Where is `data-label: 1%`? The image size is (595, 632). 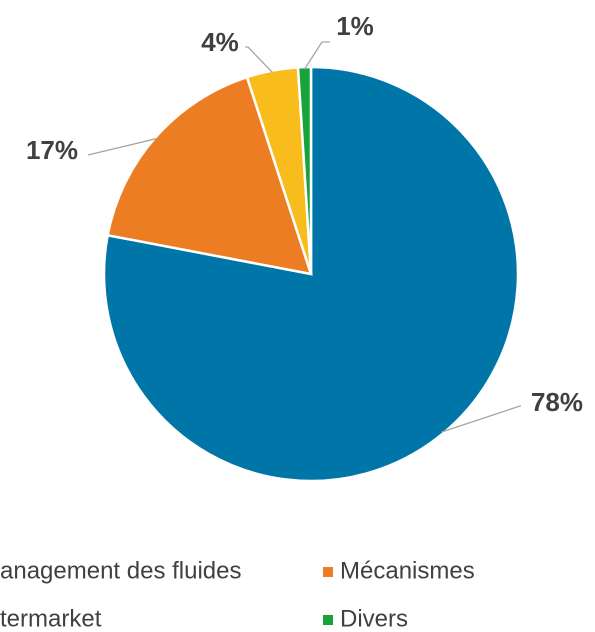 data-label: 1% is located at coordinates (355, 26).